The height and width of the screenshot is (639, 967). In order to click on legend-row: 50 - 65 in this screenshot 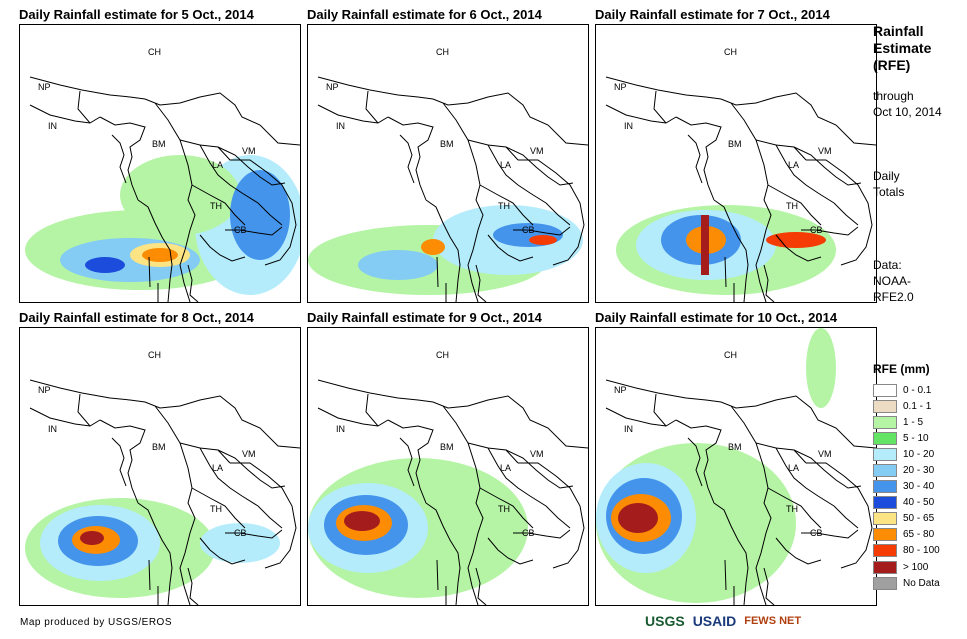, I will do `click(906, 519)`.